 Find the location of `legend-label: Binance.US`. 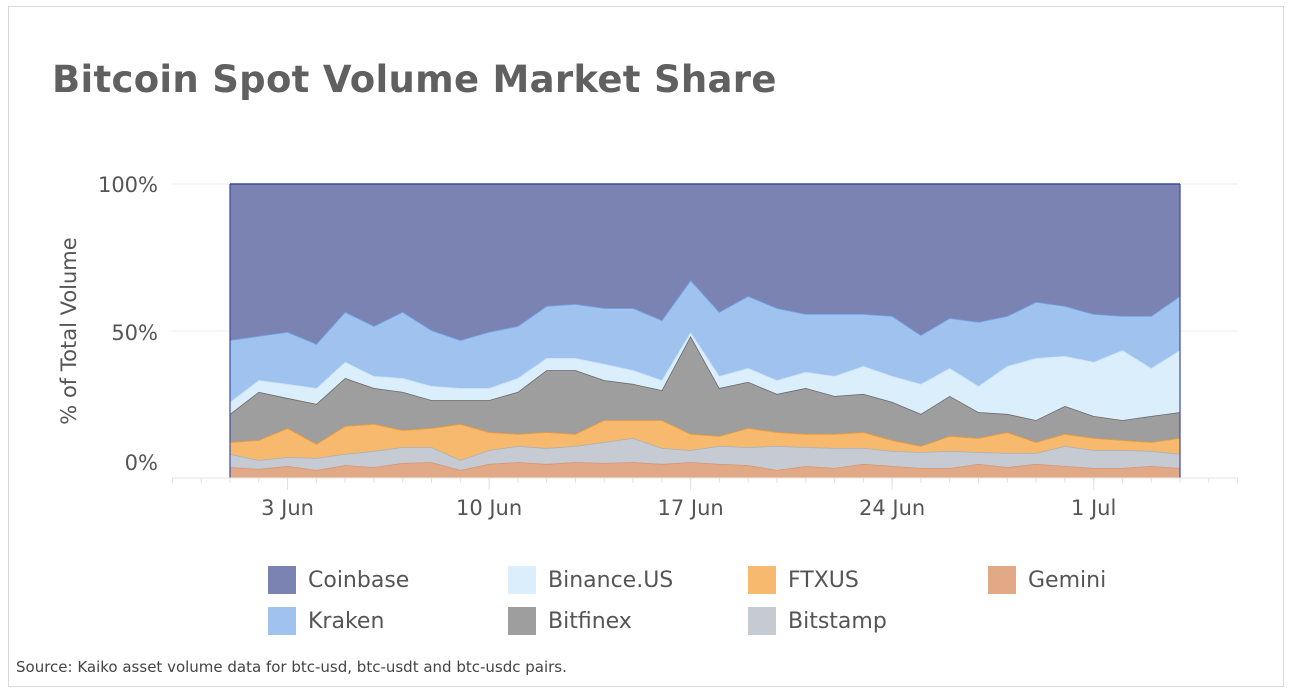

legend-label: Binance.US is located at coordinates (611, 580).